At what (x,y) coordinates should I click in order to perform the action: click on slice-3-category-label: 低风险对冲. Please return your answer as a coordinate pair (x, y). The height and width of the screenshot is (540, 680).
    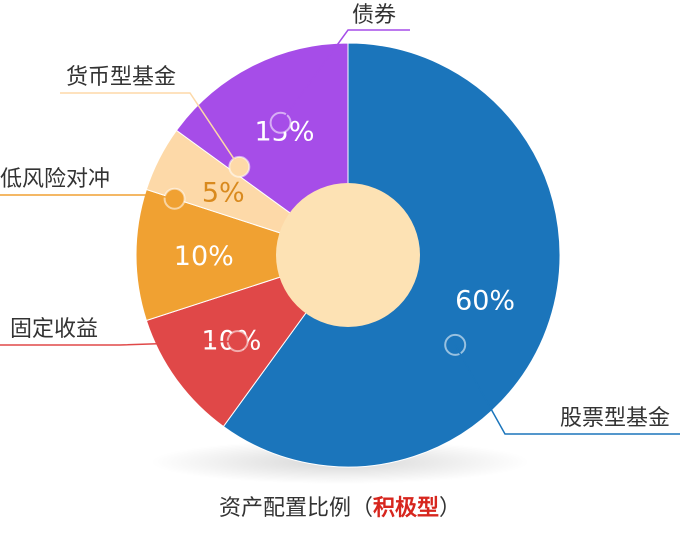
    Looking at the image, I should click on (55, 179).